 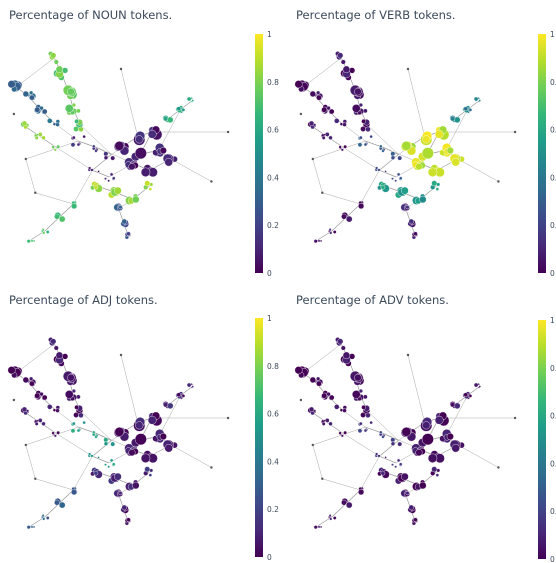 What do you see at coordinates (273, 225) in the screenshot?
I see `colorbar-tick-label: 0.2` at bounding box center [273, 225].